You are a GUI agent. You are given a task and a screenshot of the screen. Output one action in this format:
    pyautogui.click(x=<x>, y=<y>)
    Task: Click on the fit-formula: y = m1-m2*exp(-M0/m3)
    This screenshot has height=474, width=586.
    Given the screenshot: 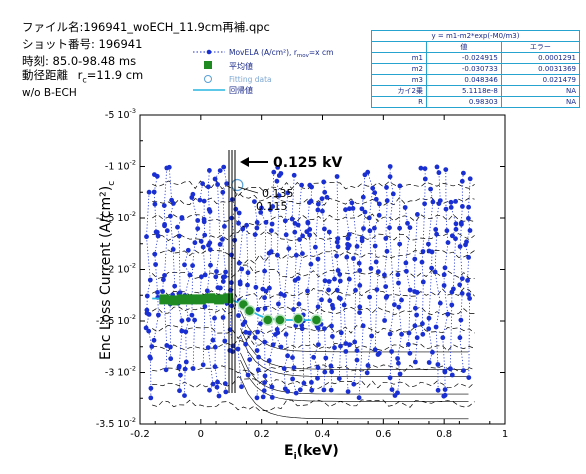 What is the action you would take?
    pyautogui.click(x=475, y=36)
    